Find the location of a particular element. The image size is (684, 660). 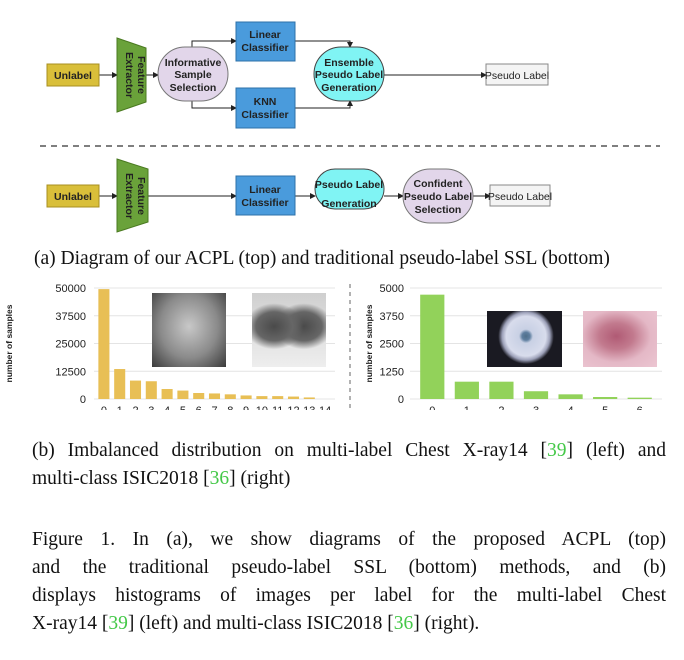

x-tick-label: 2 is located at coordinates (135, 407).